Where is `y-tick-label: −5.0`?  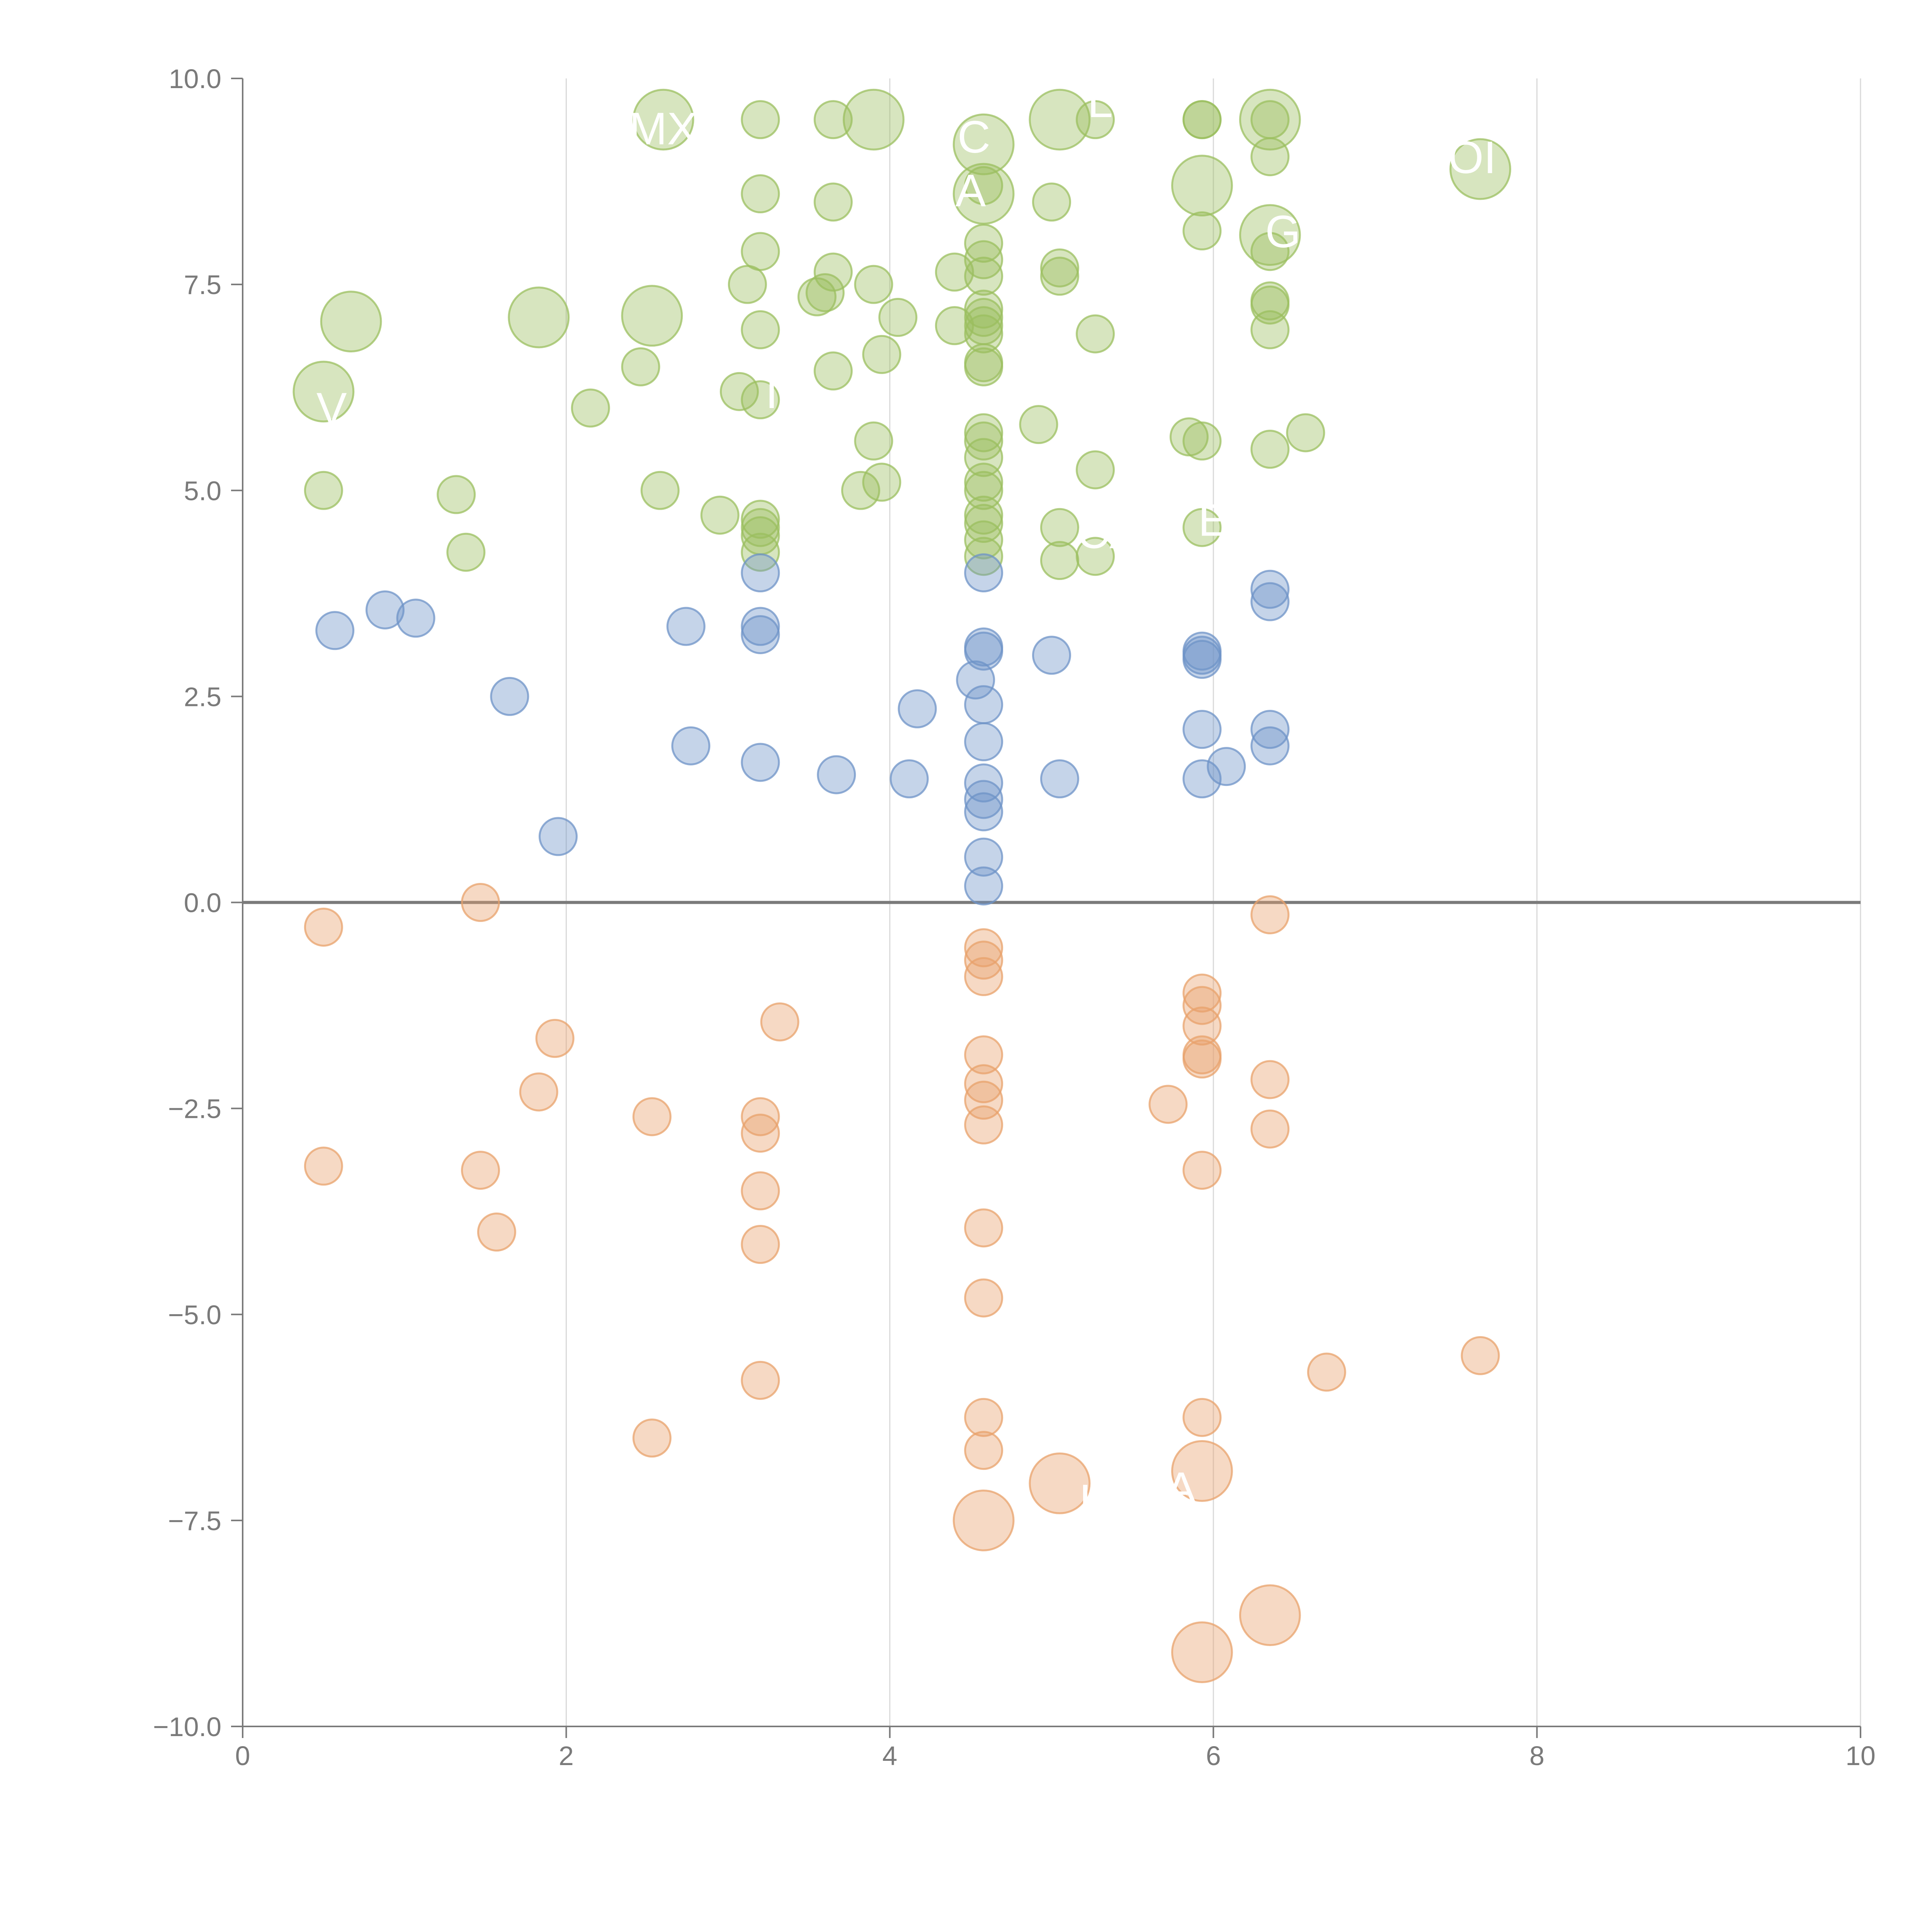 y-tick-label: −5.0 is located at coordinates (194, 1315).